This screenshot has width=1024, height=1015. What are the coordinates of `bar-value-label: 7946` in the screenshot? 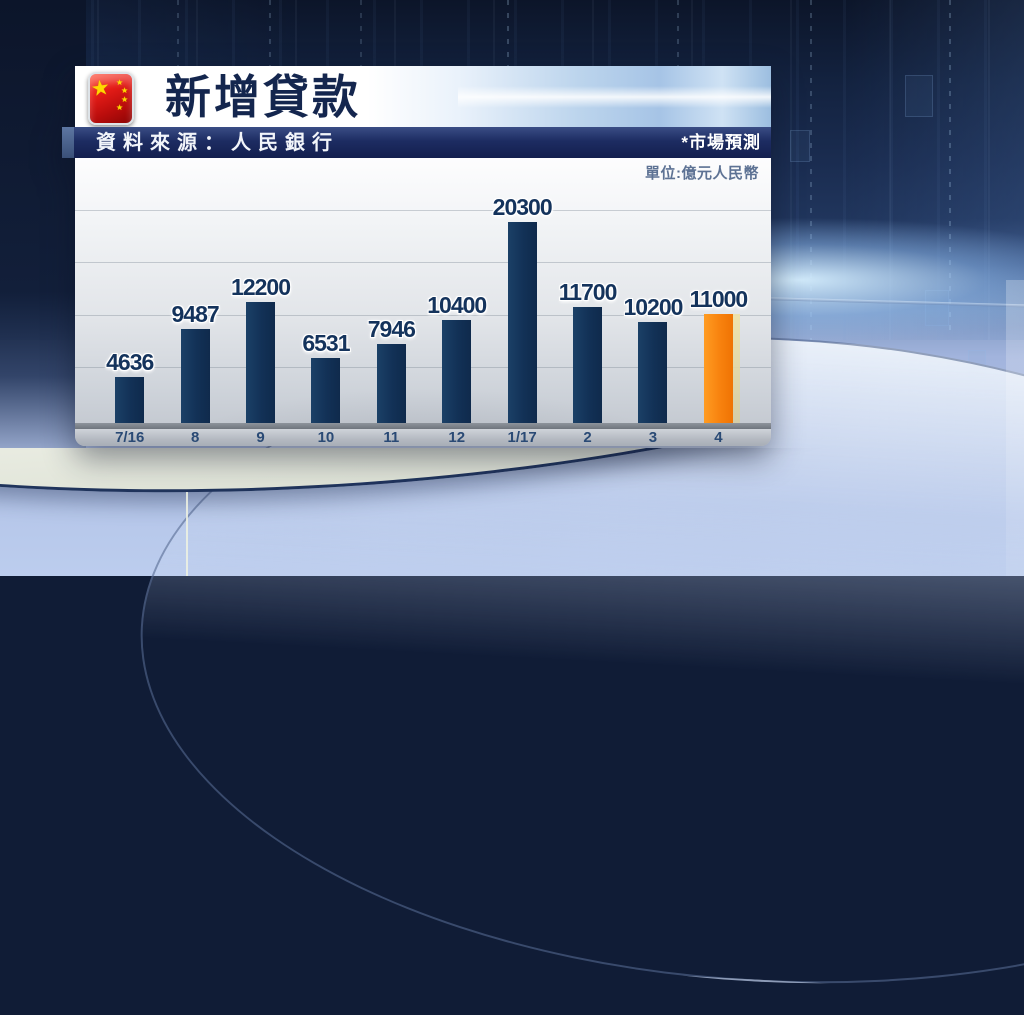 It's located at (391, 329).